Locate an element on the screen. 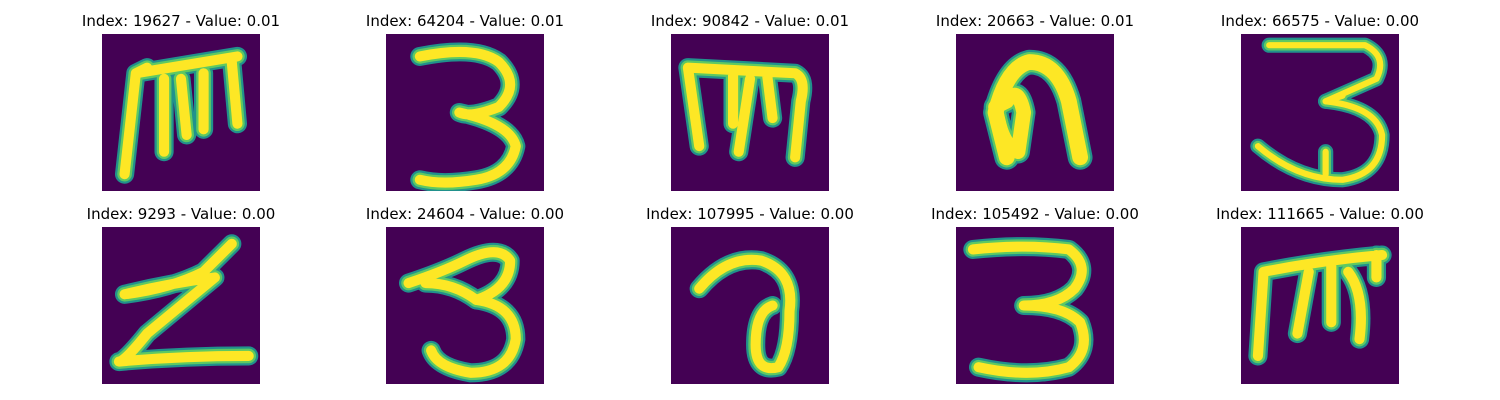 The width and height of the screenshot is (1500, 400). panel-8: Index: 107995 - Value: 0.00 is located at coordinates (750, 300).